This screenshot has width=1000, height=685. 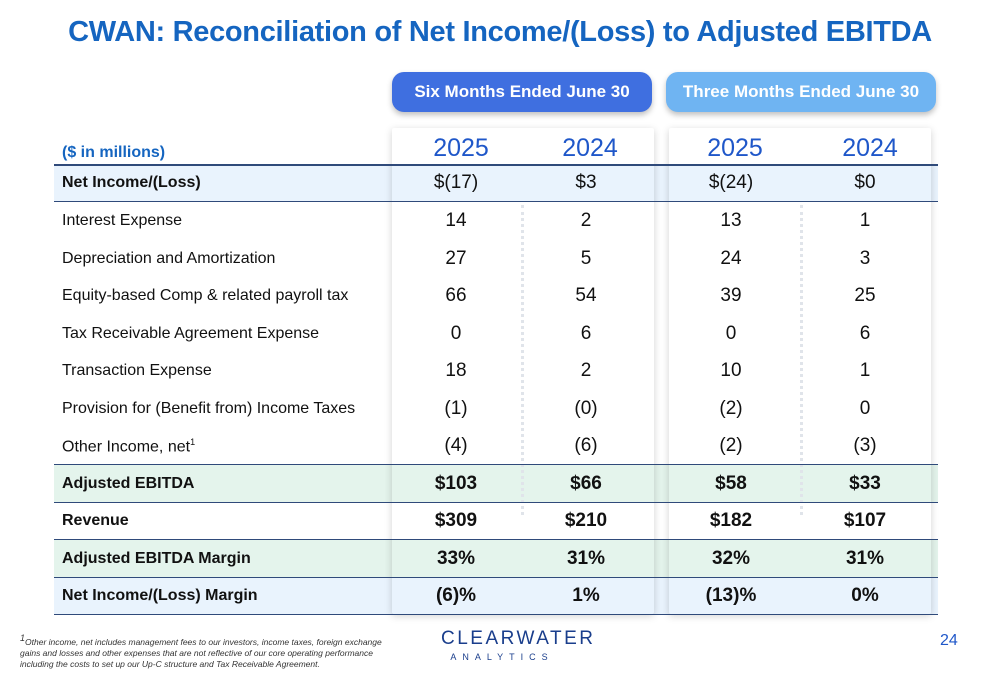 What do you see at coordinates (865, 182) in the screenshot?
I see `table-cell: $0` at bounding box center [865, 182].